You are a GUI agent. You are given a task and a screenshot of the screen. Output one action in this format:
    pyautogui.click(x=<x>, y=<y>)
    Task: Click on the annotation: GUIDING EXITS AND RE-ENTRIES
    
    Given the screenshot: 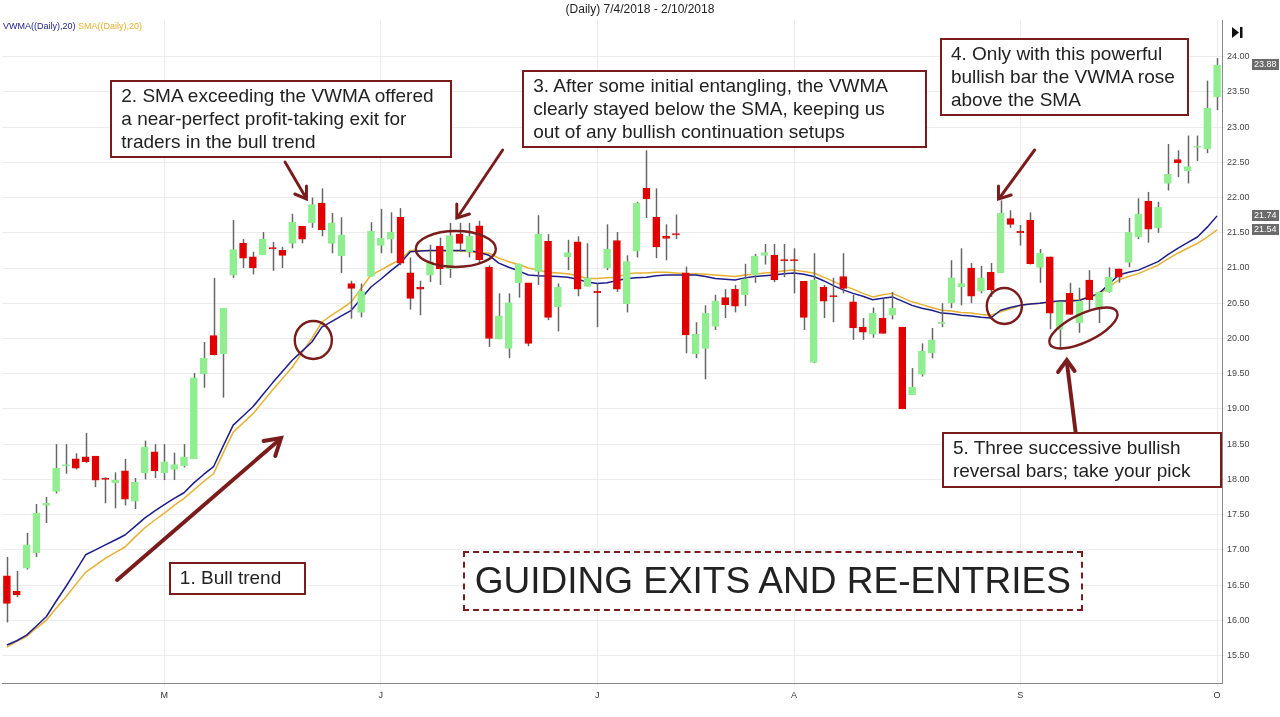 What is the action you would take?
    pyautogui.click(x=772, y=581)
    